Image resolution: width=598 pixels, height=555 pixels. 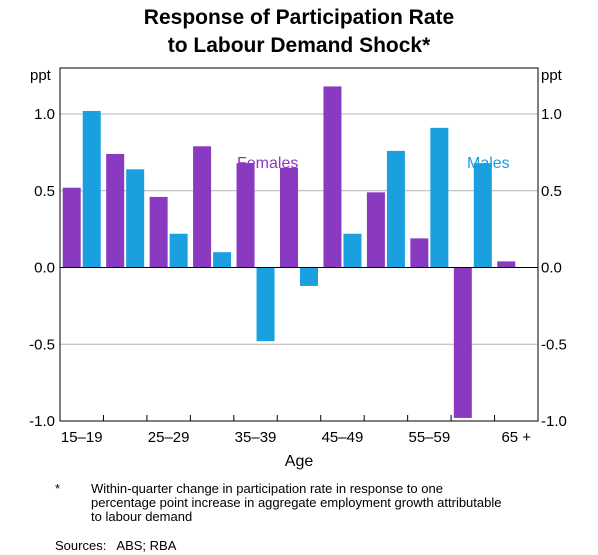 What do you see at coordinates (551, 114) in the screenshot?
I see `y-tick-label-right: 1.0` at bounding box center [551, 114].